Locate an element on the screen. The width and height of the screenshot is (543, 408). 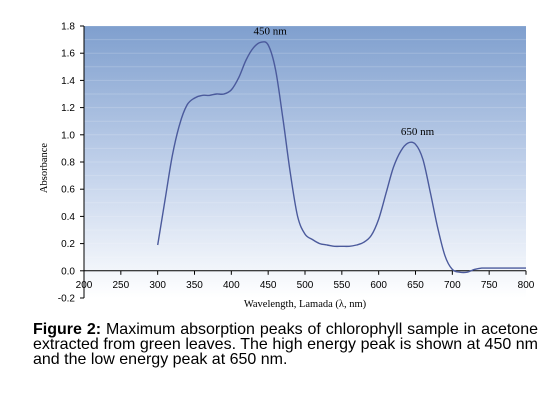
x-tick-label: 350 is located at coordinates (194, 285).